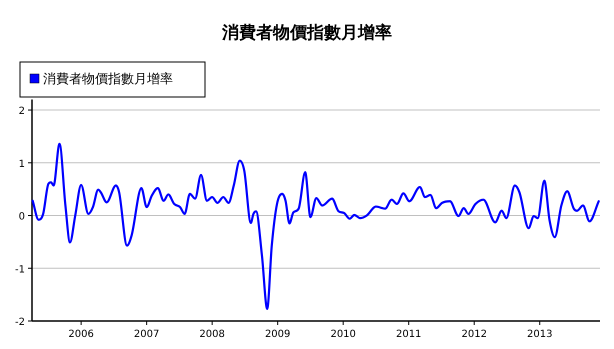 This screenshot has height=349, width=614. I want to click on legend-label: 消費者物價指數月增率, so click(108, 79).